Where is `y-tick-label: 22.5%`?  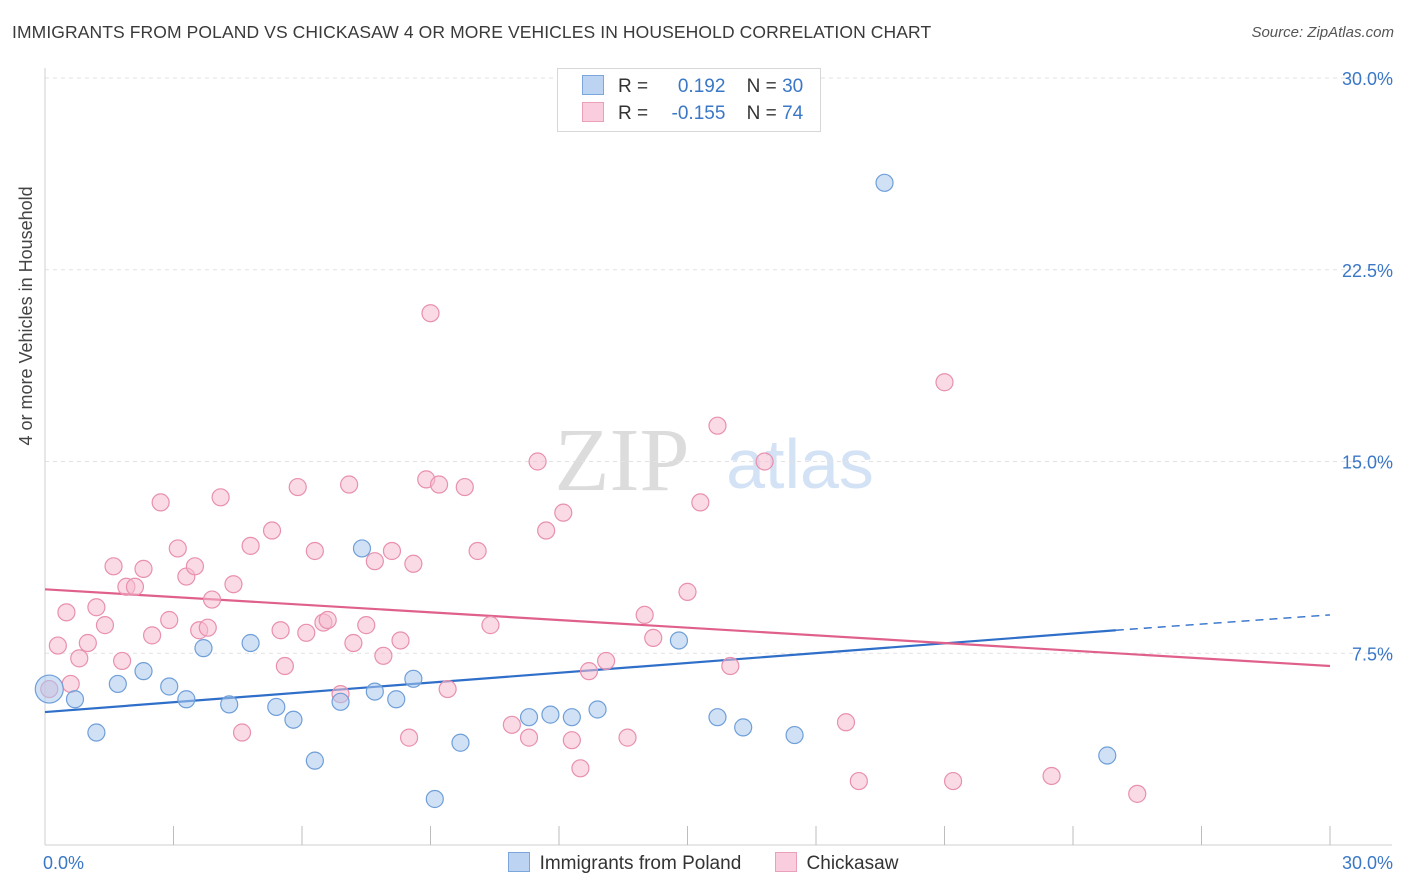 y-tick-label: 22.5% is located at coordinates (1367, 271).